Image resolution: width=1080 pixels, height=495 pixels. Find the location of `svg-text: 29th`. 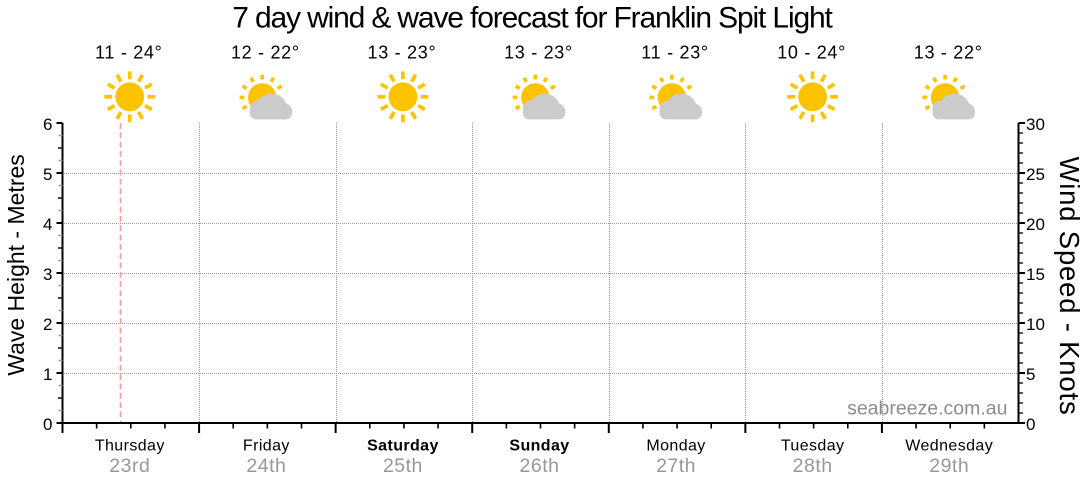

svg-text: 29th is located at coordinates (949, 466).